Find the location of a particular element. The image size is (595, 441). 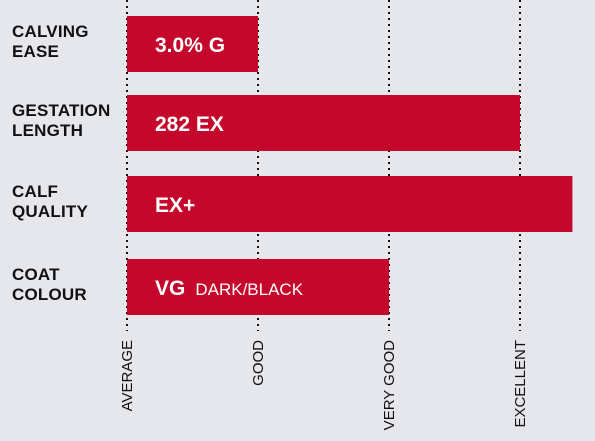

row-label: CALF QUALITY is located at coordinates (50, 201).